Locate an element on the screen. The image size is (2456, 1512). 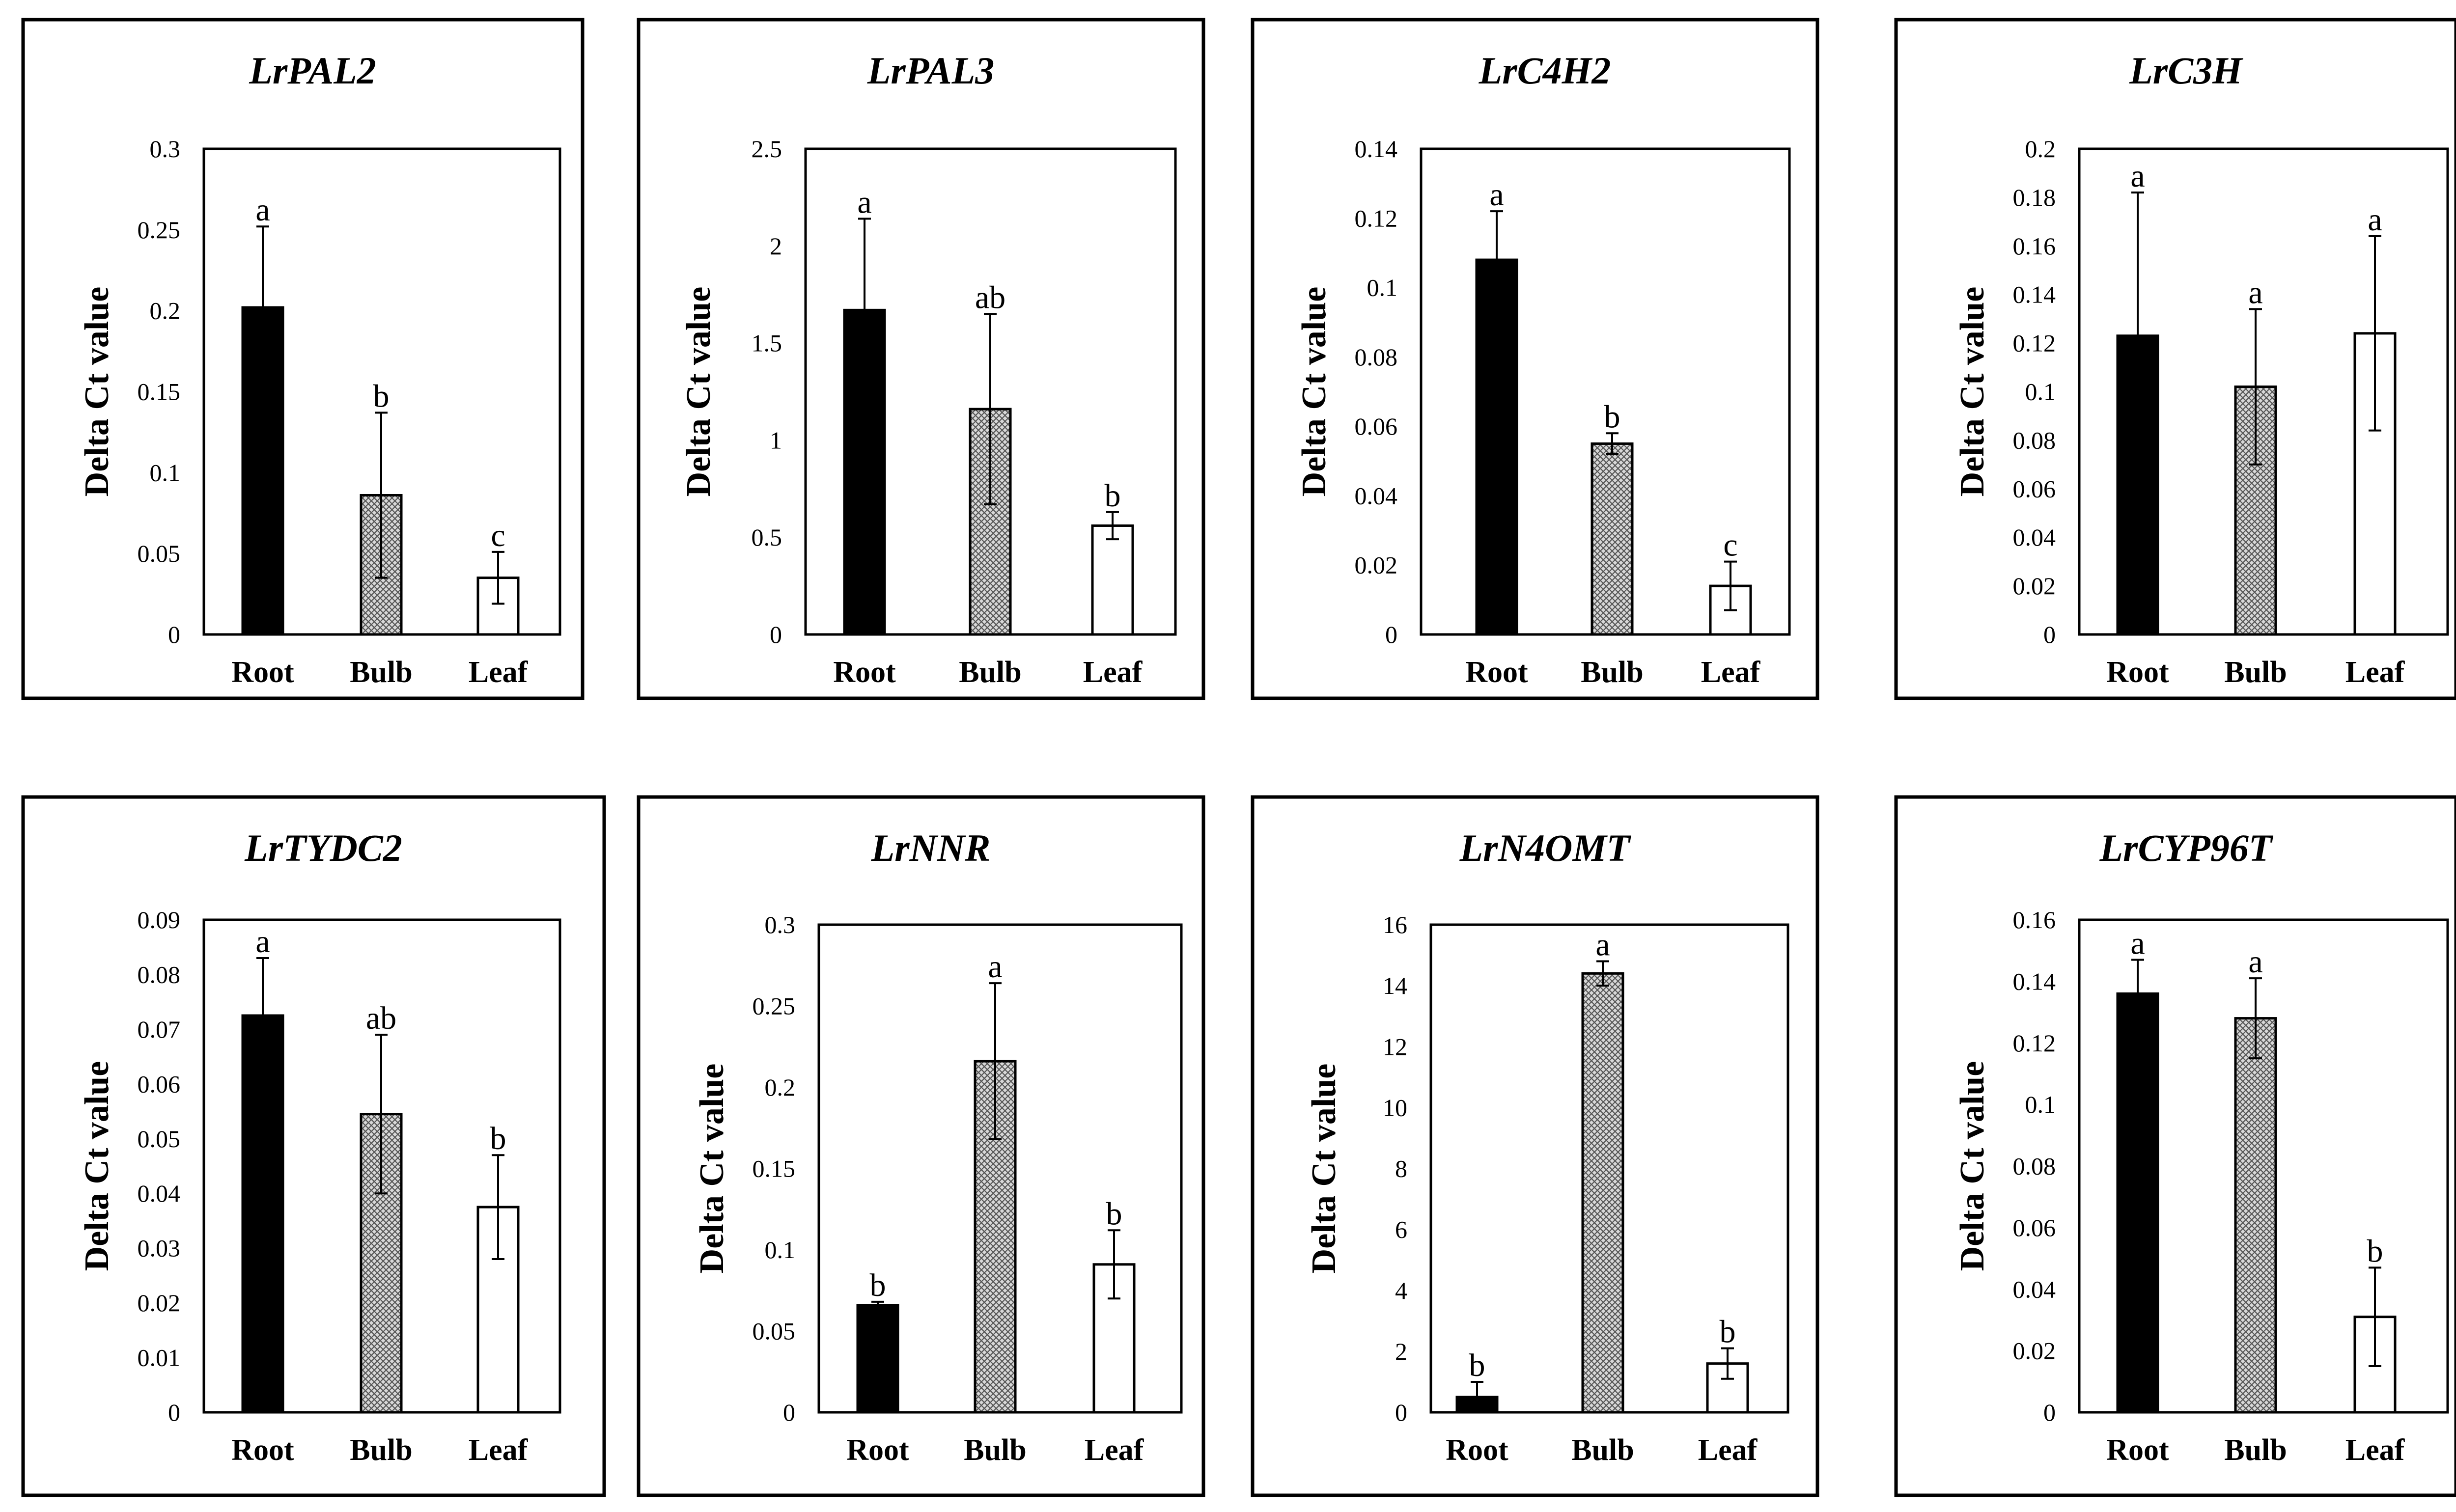
chart-title: LrC4H2 is located at coordinates (1545, 70).